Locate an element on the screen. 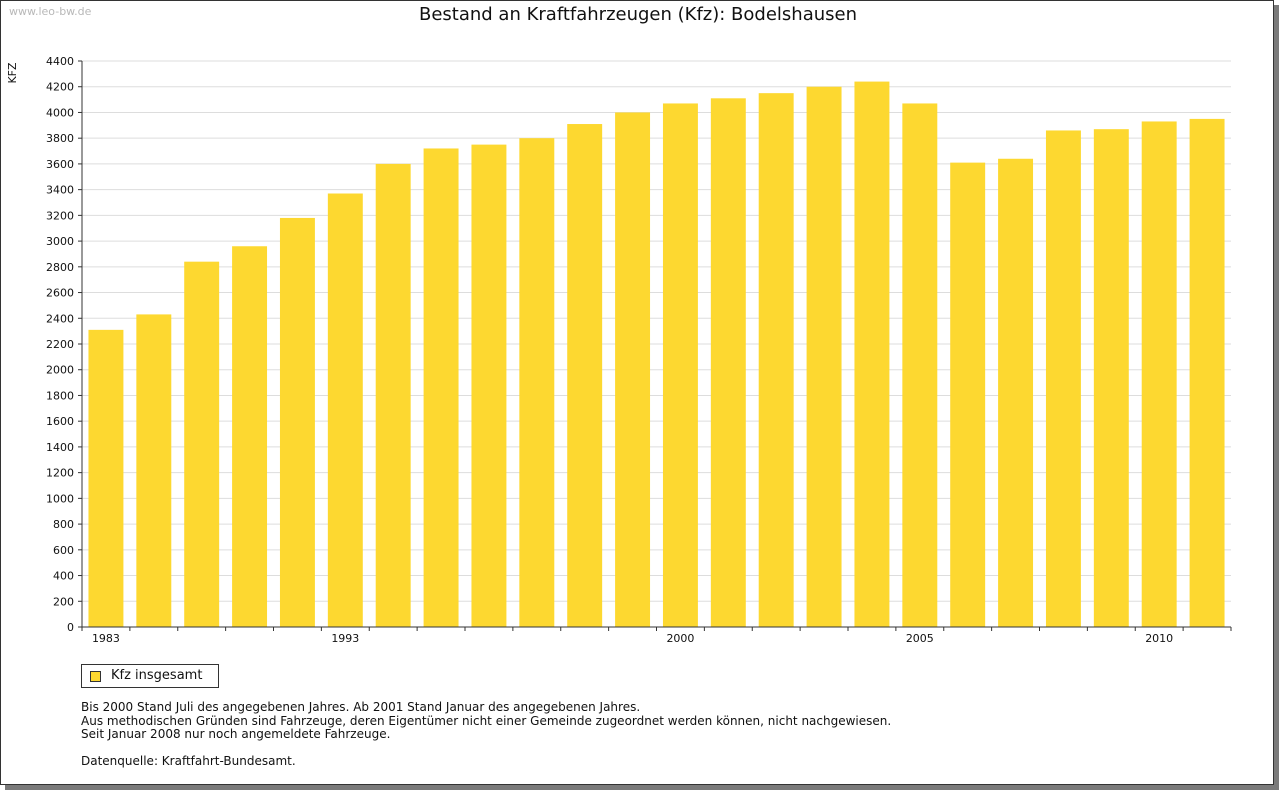 This screenshot has height=791, width=1280. y-axis-label: KFZ is located at coordinates (12, 73).